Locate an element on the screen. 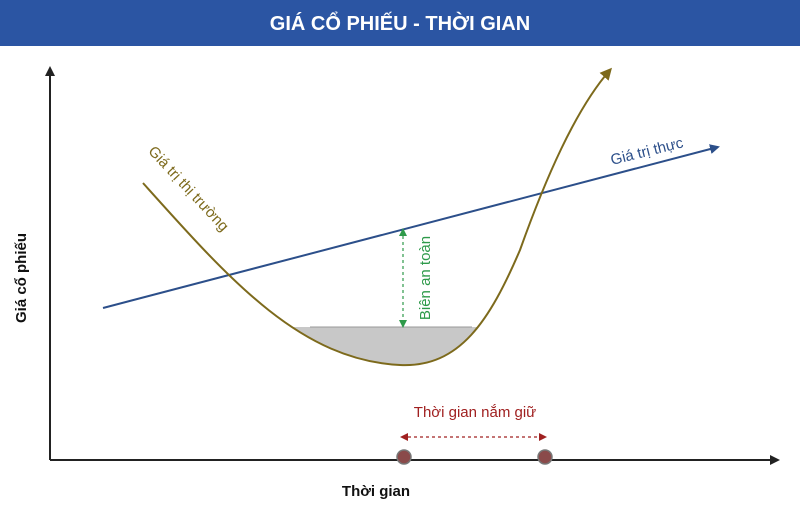 Image resolution: width=800 pixels, height=527 pixels. header-bar is located at coordinates (400, 23).